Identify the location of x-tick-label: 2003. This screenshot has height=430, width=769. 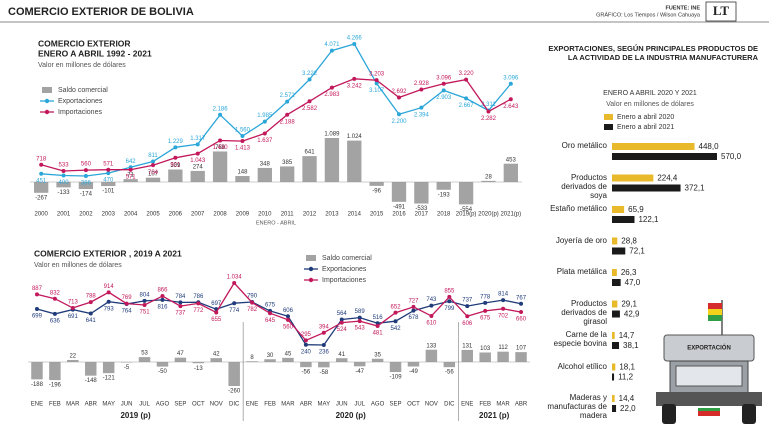
(109, 215).